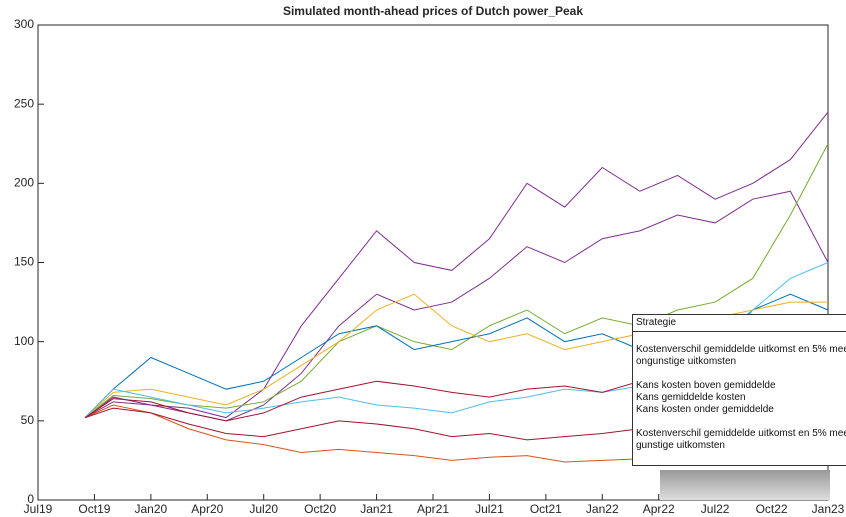 This screenshot has width=846, height=517. What do you see at coordinates (828, 509) in the screenshot?
I see `x-tick-label: Jan23` at bounding box center [828, 509].